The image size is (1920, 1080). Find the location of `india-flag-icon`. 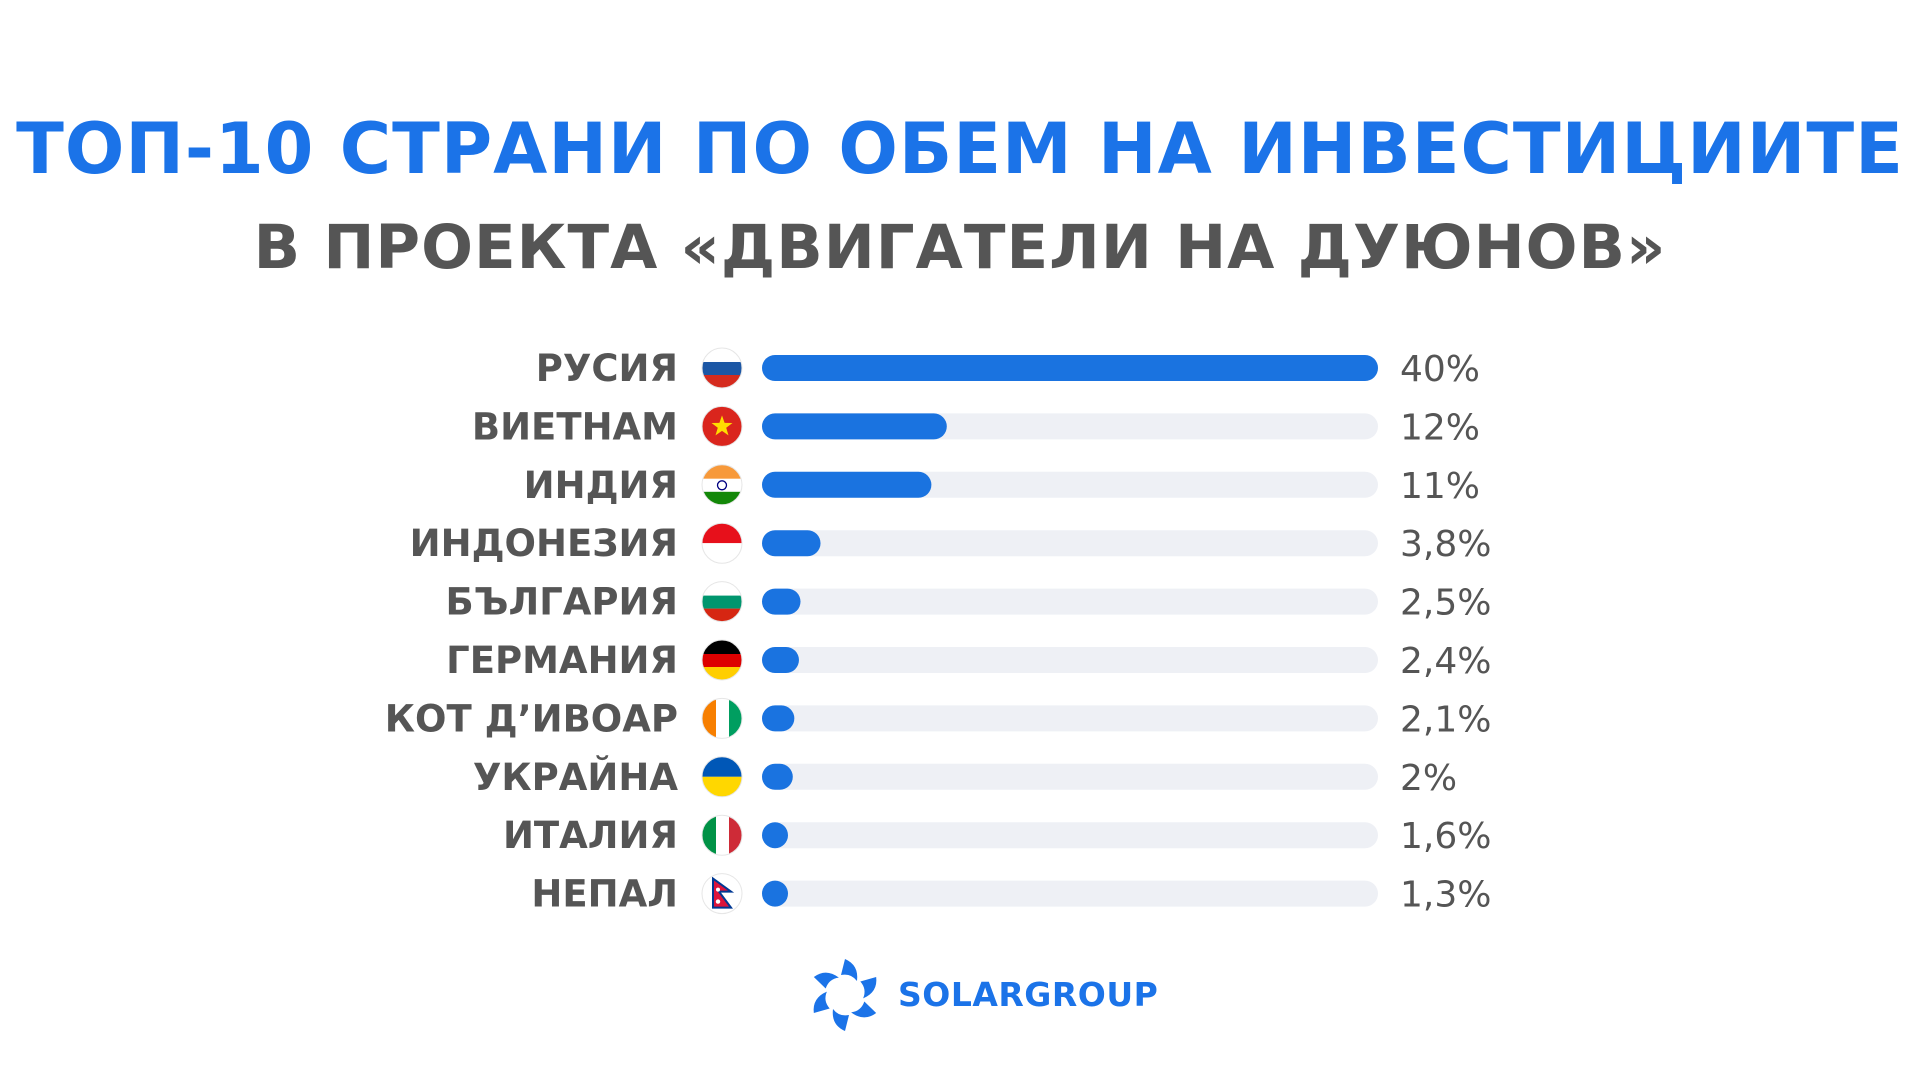

india-flag-icon is located at coordinates (722, 484).